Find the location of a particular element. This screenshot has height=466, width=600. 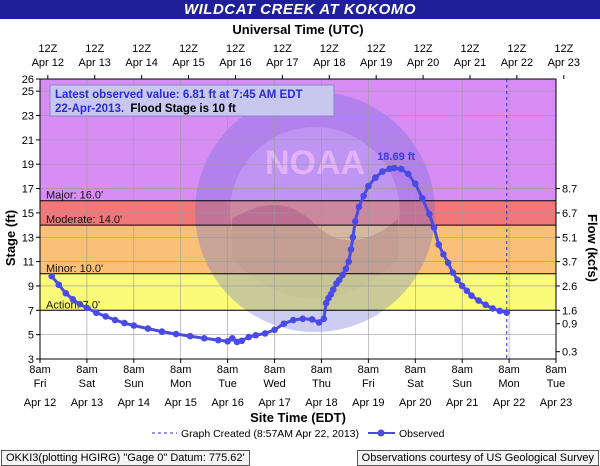

y-tick-label: 19 is located at coordinates (28, 165).